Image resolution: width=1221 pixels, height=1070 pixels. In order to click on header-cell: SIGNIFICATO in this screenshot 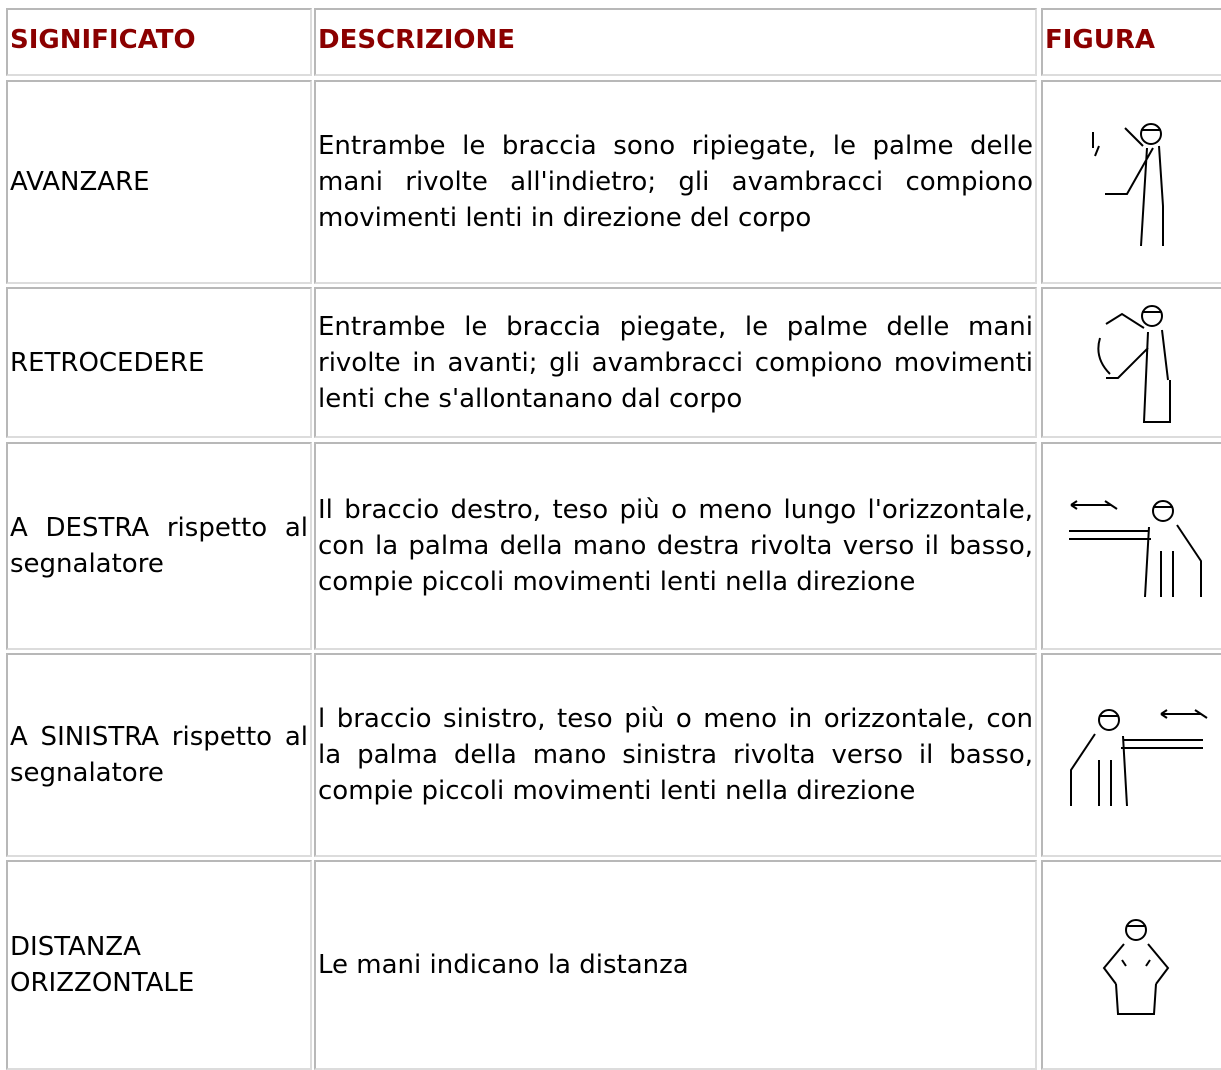, I will do `click(159, 42)`.